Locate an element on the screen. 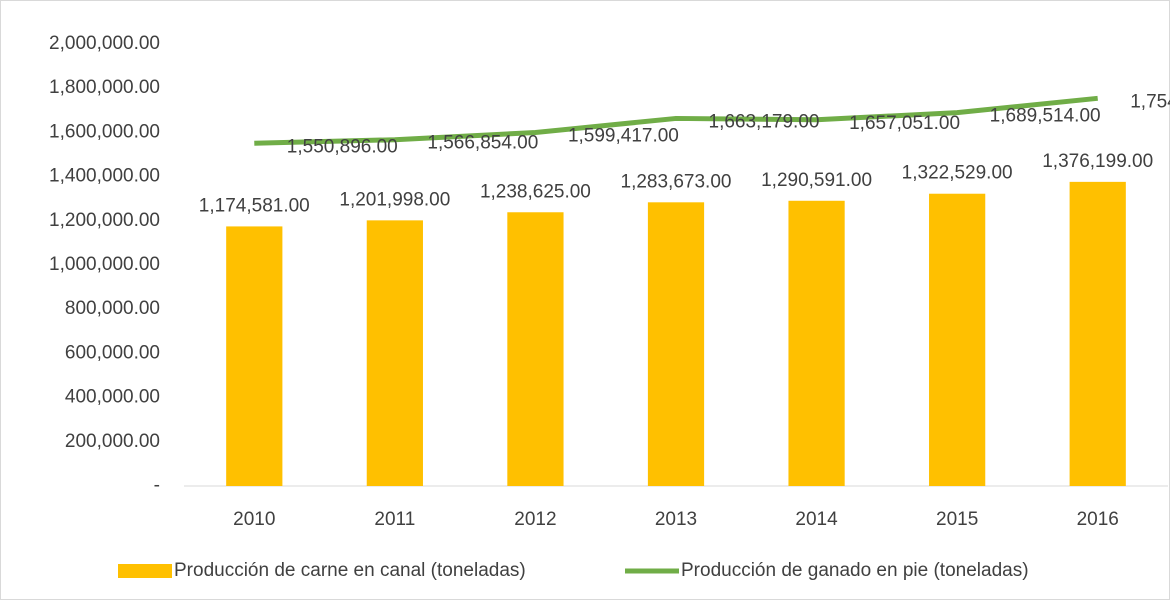  legend-label: Producción de carne en canal (toneladas) is located at coordinates (350, 570).